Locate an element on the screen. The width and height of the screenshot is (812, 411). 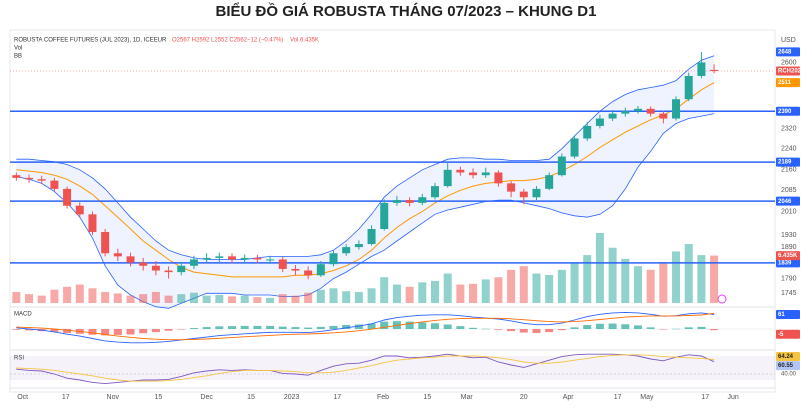
ohlc-legend: O2567 H2592 L2552 C2562 is located at coordinates (210, 41).